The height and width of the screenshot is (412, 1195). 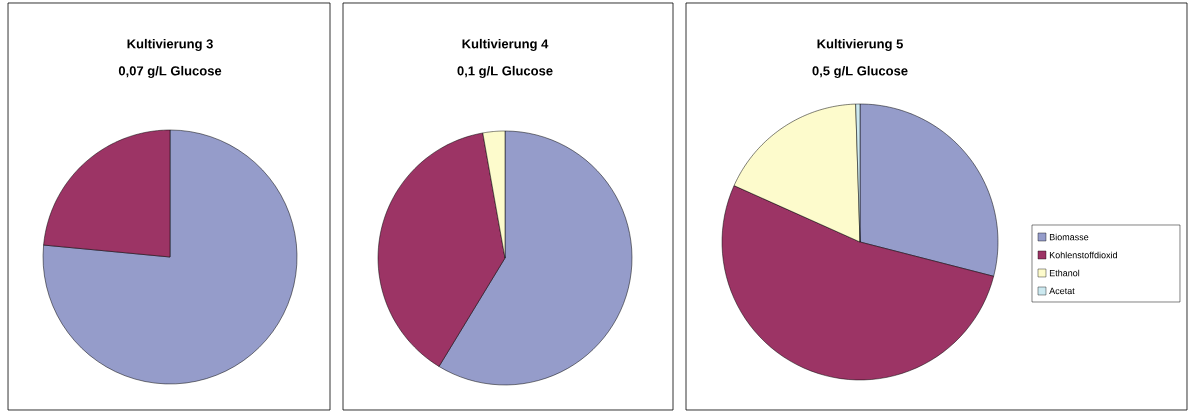 What do you see at coordinates (1062, 291) in the screenshot?
I see `legend-label: Acetat` at bounding box center [1062, 291].